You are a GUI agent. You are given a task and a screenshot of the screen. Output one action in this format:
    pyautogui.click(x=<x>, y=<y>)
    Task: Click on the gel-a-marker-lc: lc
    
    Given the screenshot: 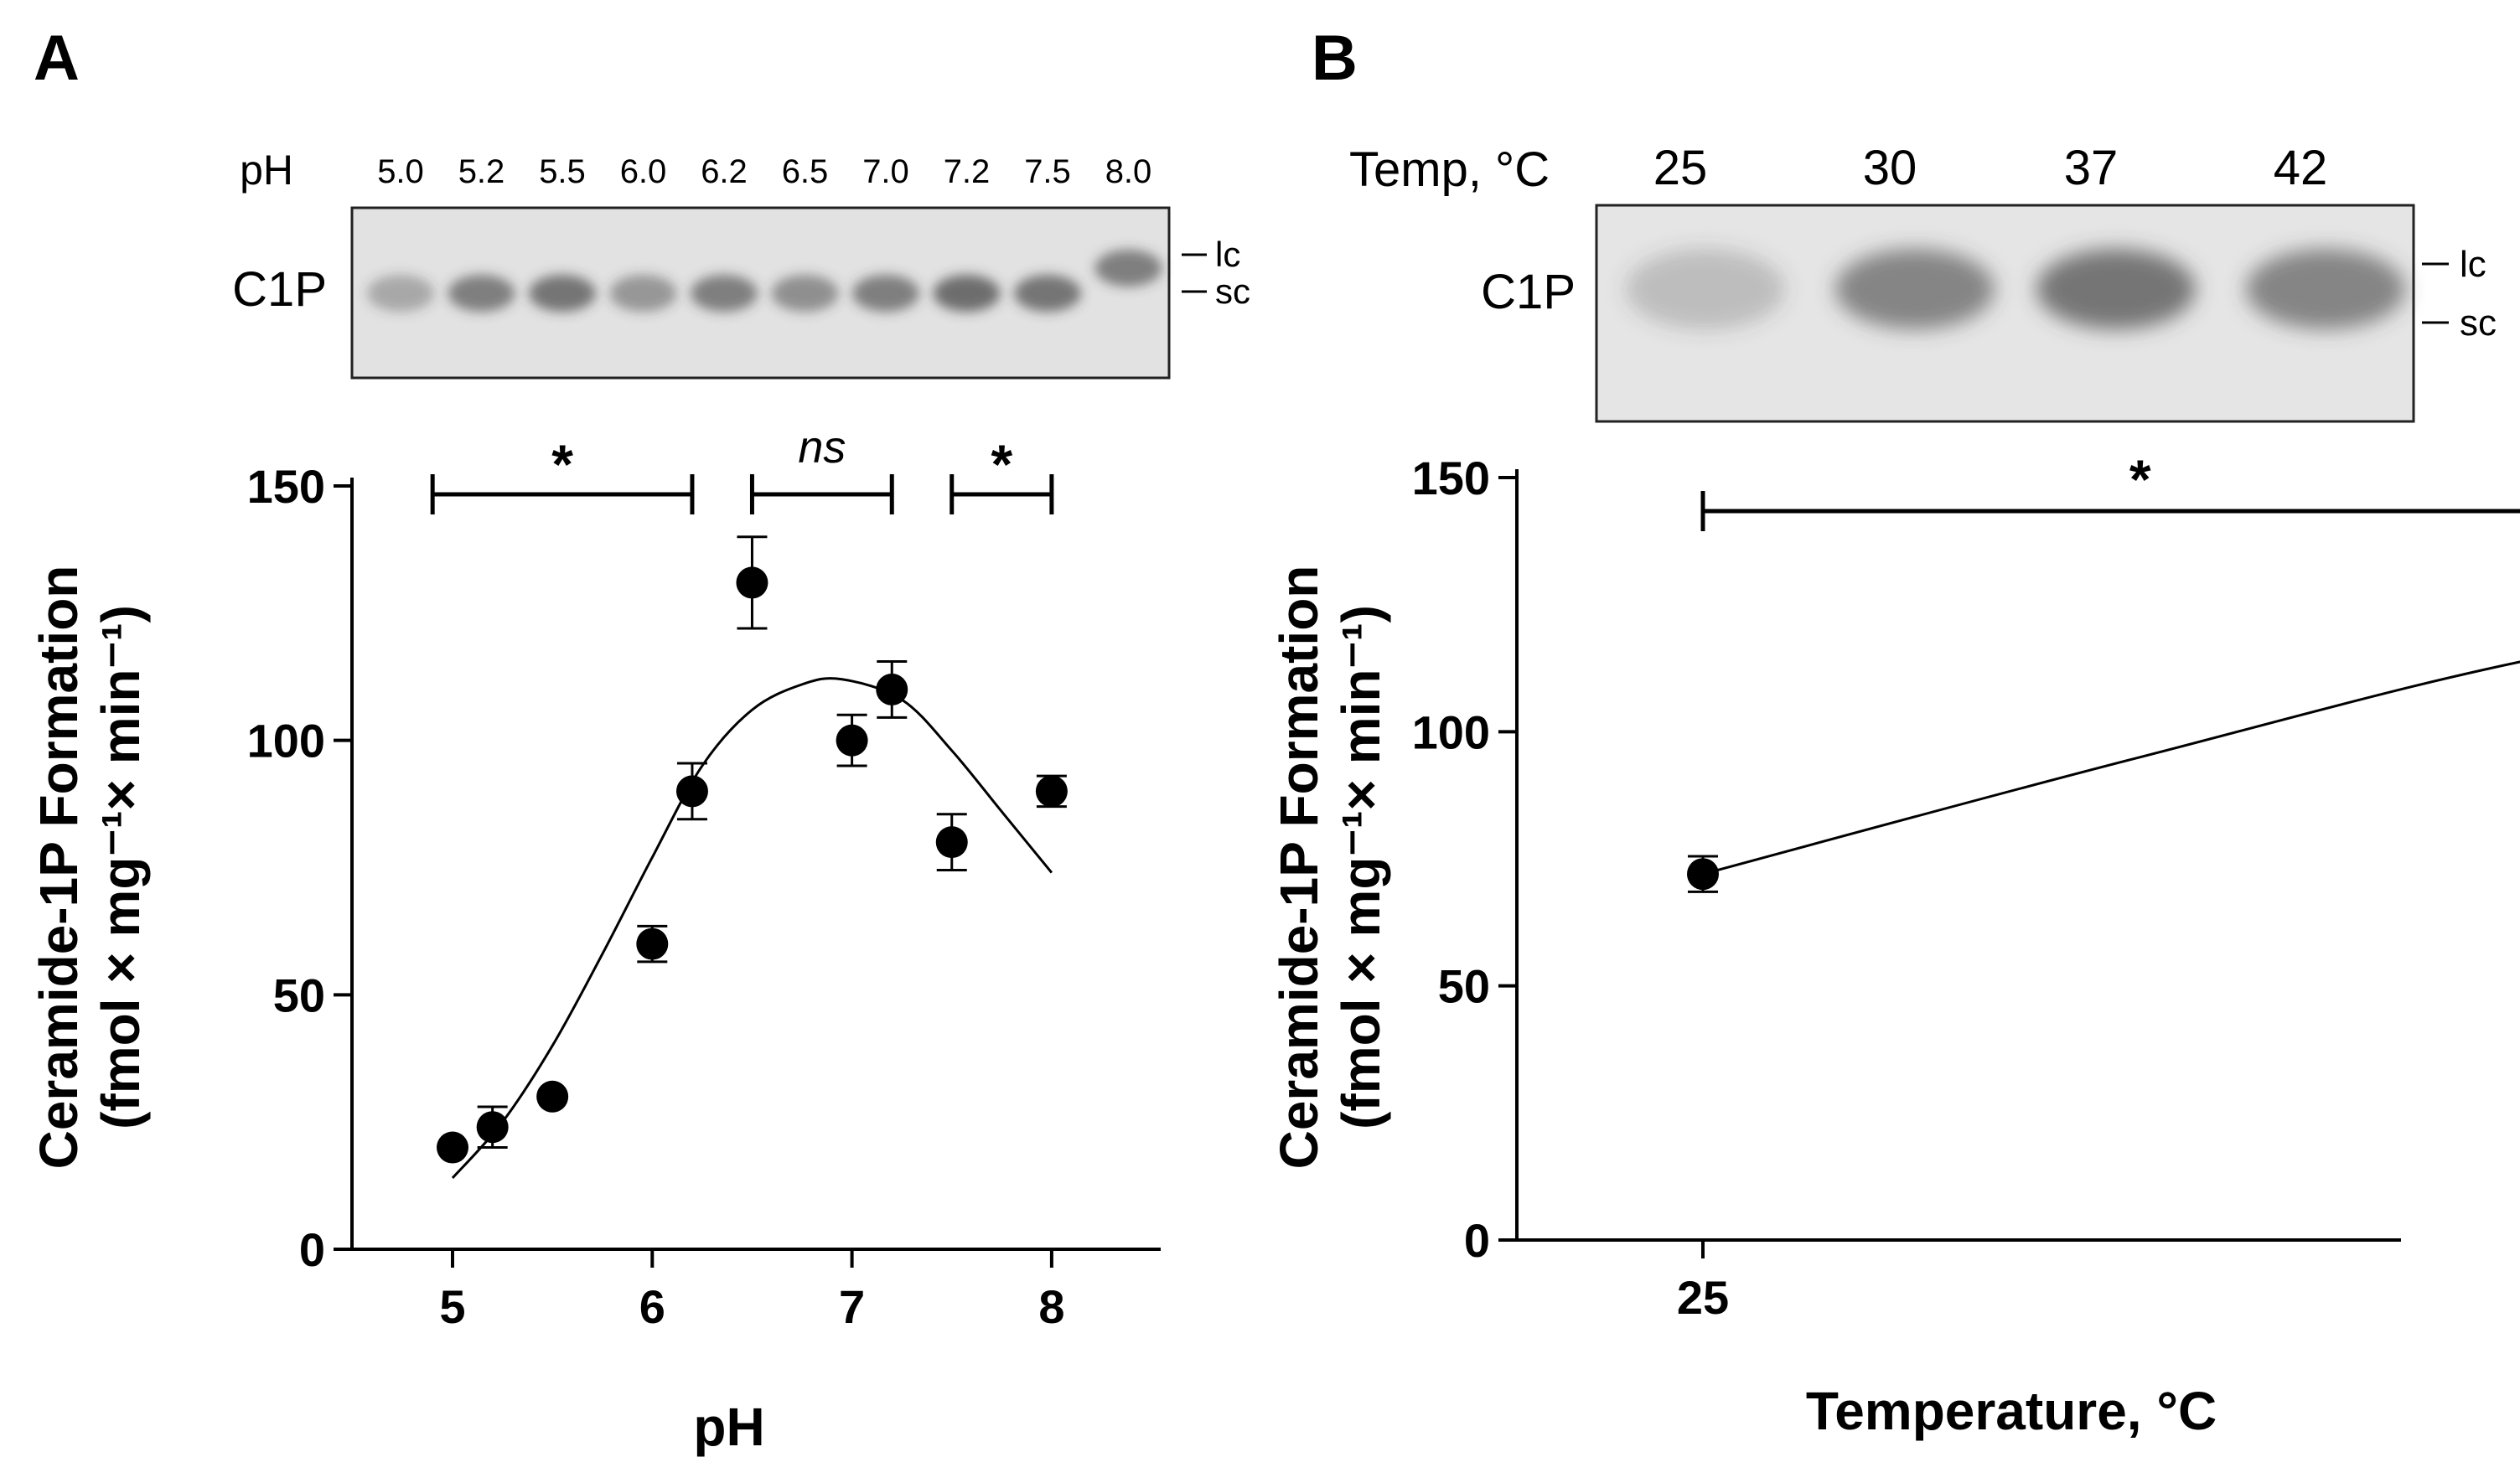 What is the action you would take?
    pyautogui.click(x=1227, y=254)
    